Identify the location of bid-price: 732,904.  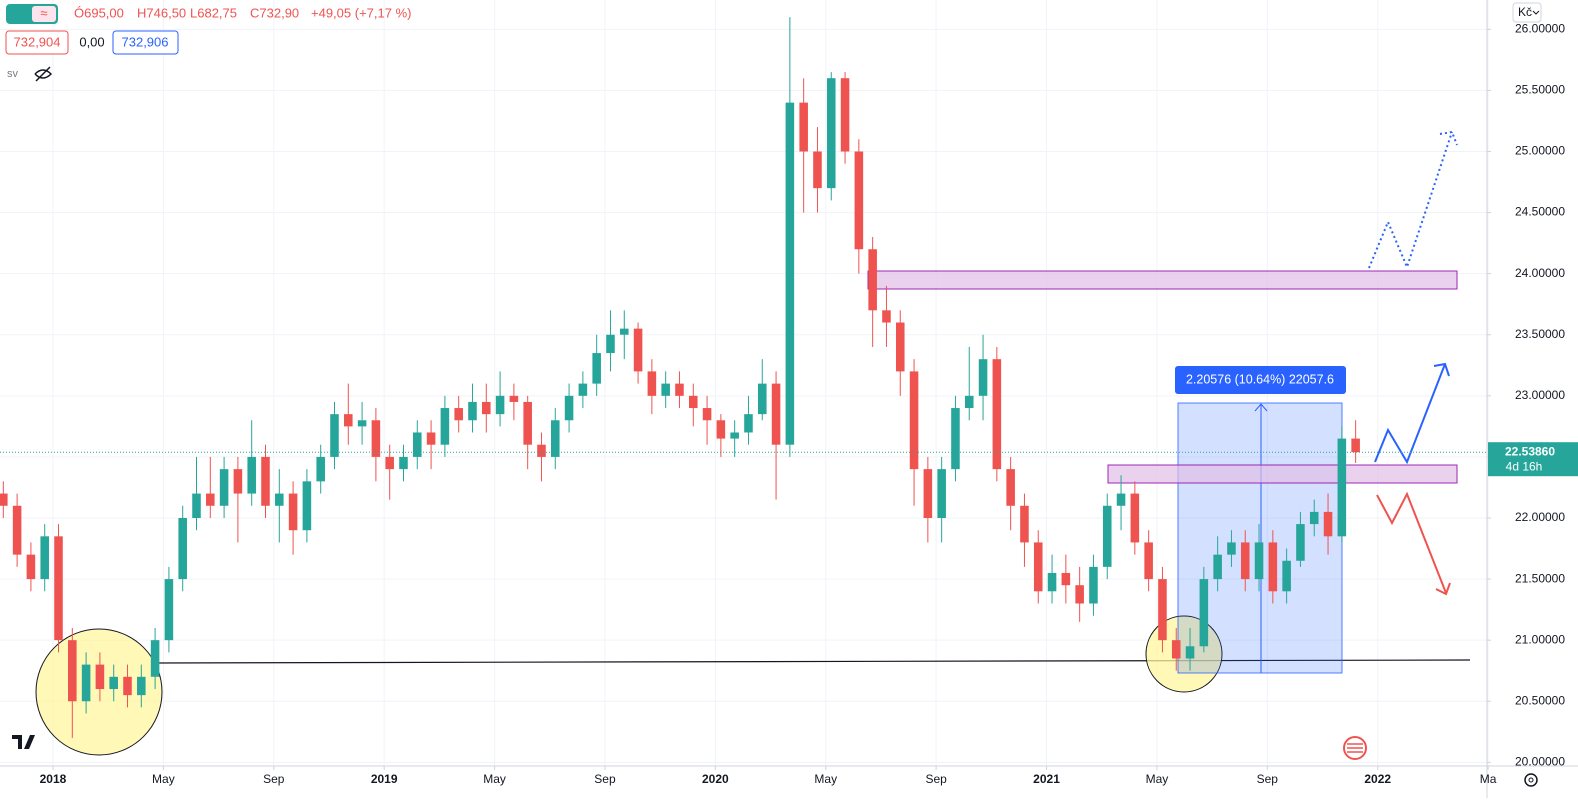
(37, 41).